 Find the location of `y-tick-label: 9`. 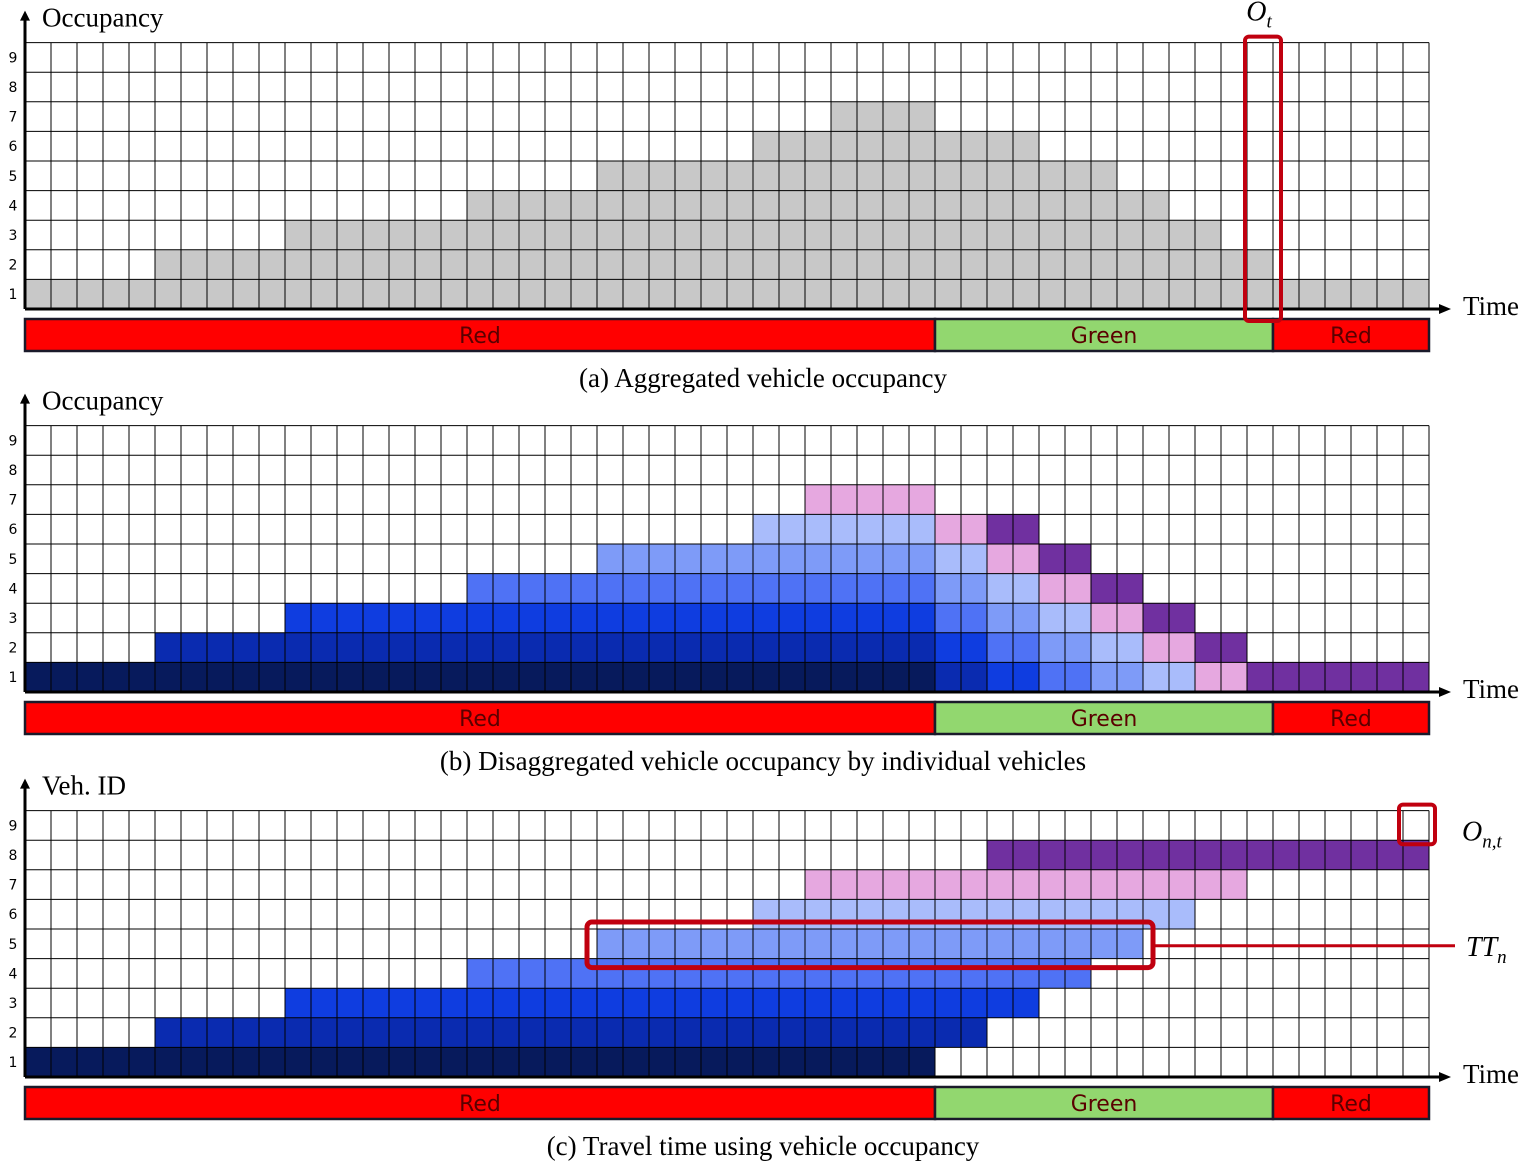

y-tick-label: 9 is located at coordinates (13, 826).